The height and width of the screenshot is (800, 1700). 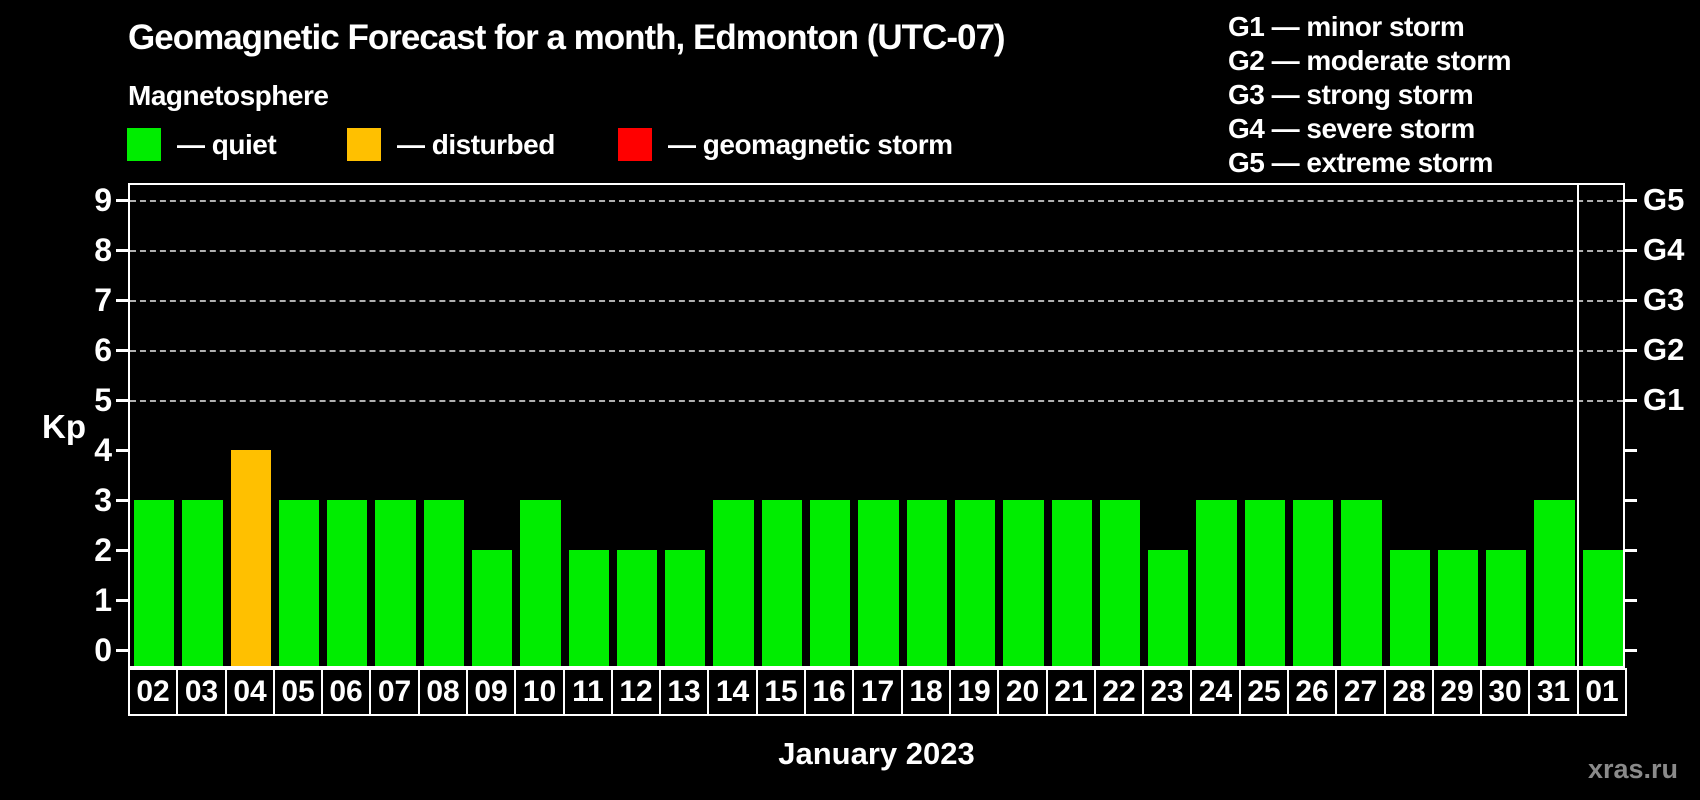 What do you see at coordinates (876, 753) in the screenshot?
I see `x-axis-title: January 2023` at bounding box center [876, 753].